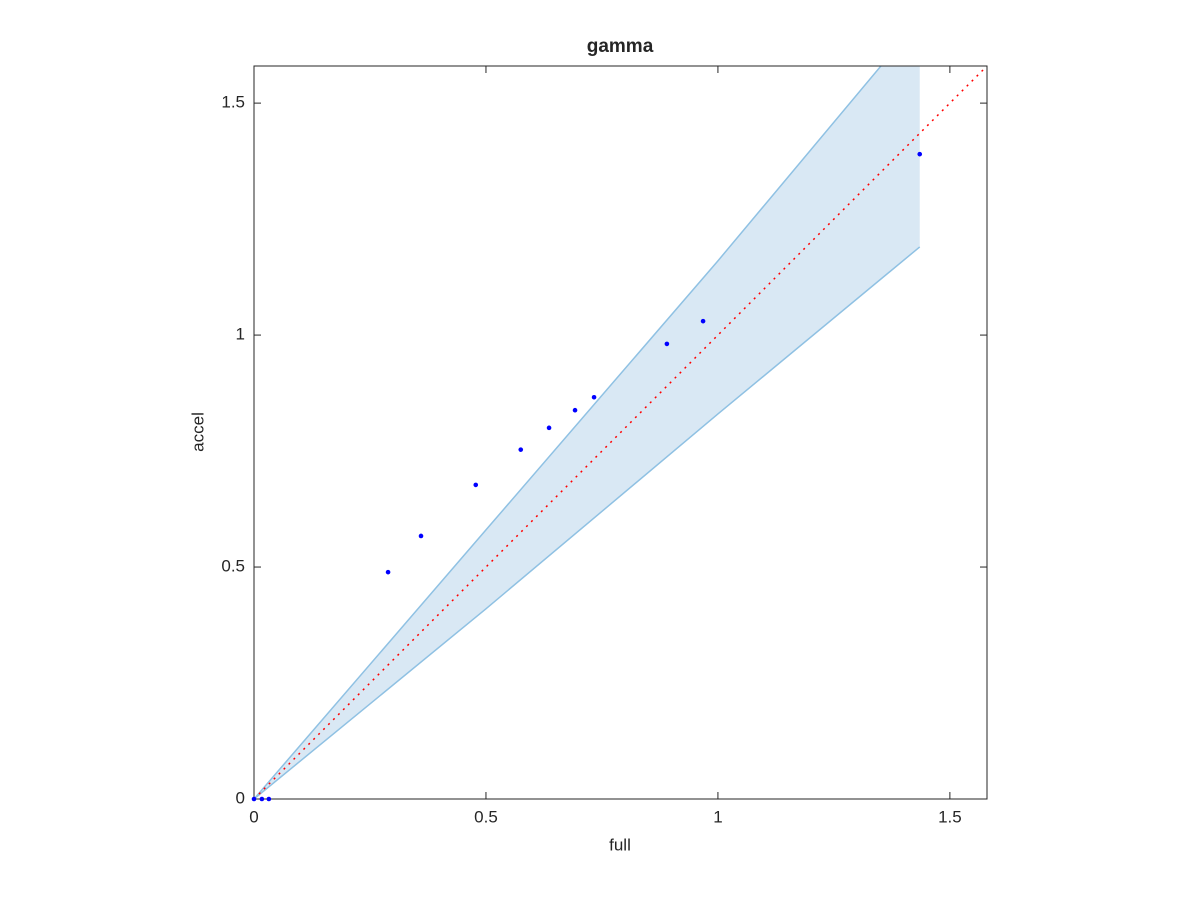 This screenshot has height=900, width=1200. Describe the element at coordinates (233, 566) in the screenshot. I see `y-tick-label: 0.5` at that location.